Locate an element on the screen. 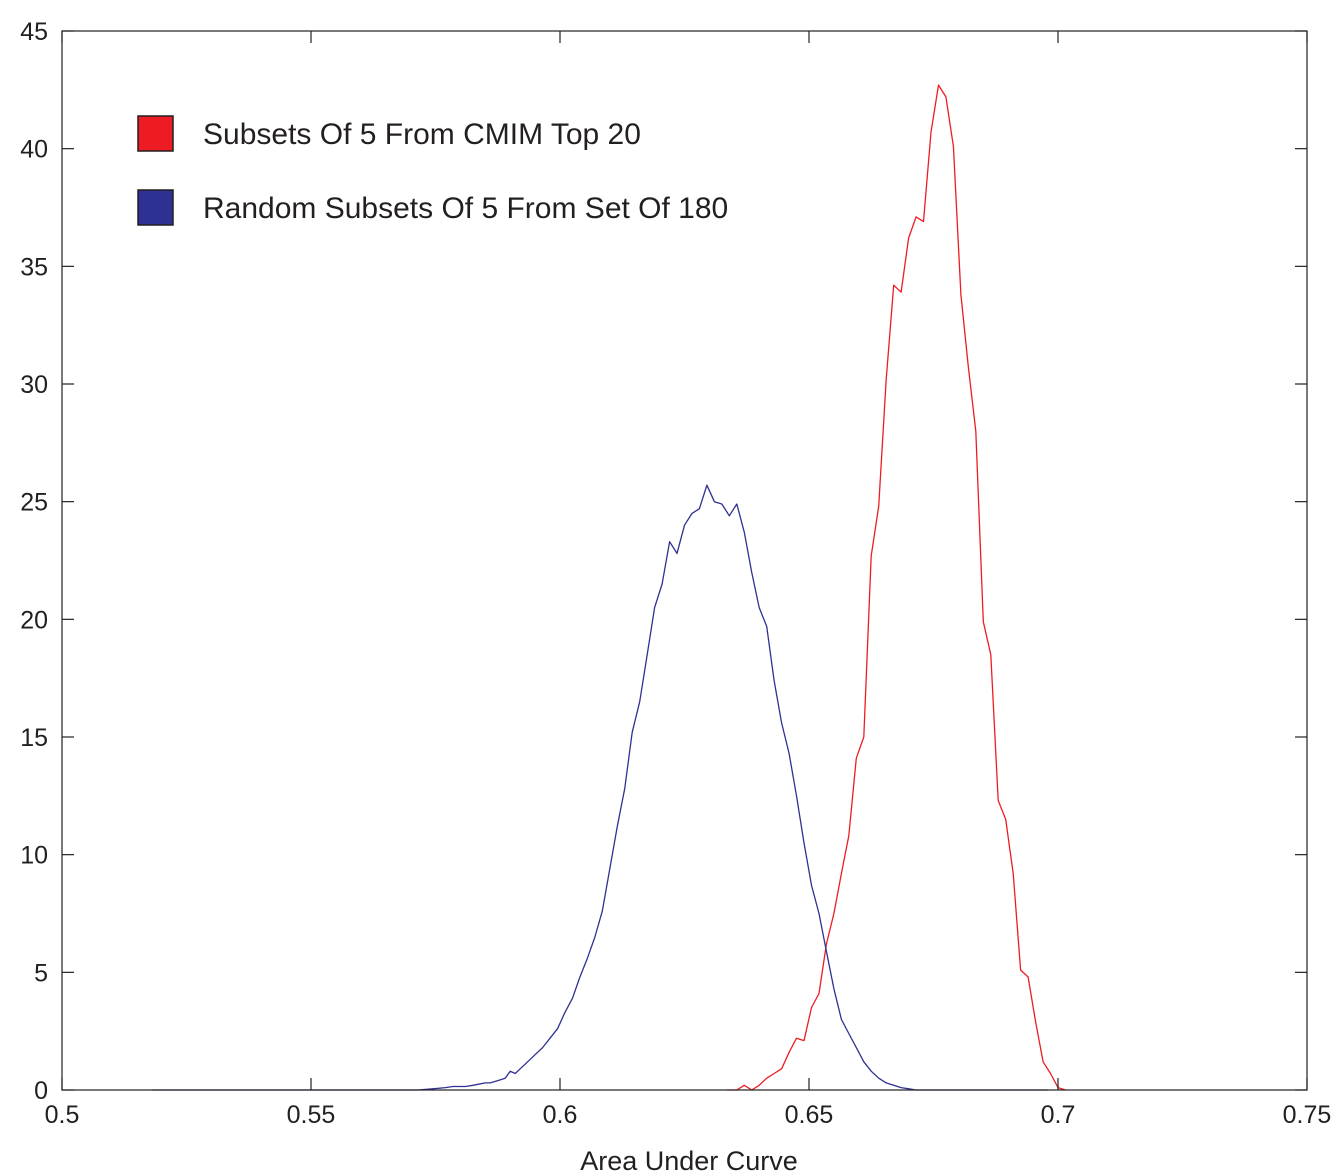 The width and height of the screenshot is (1344, 1175). y-tick-label: 30 is located at coordinates (34, 385).